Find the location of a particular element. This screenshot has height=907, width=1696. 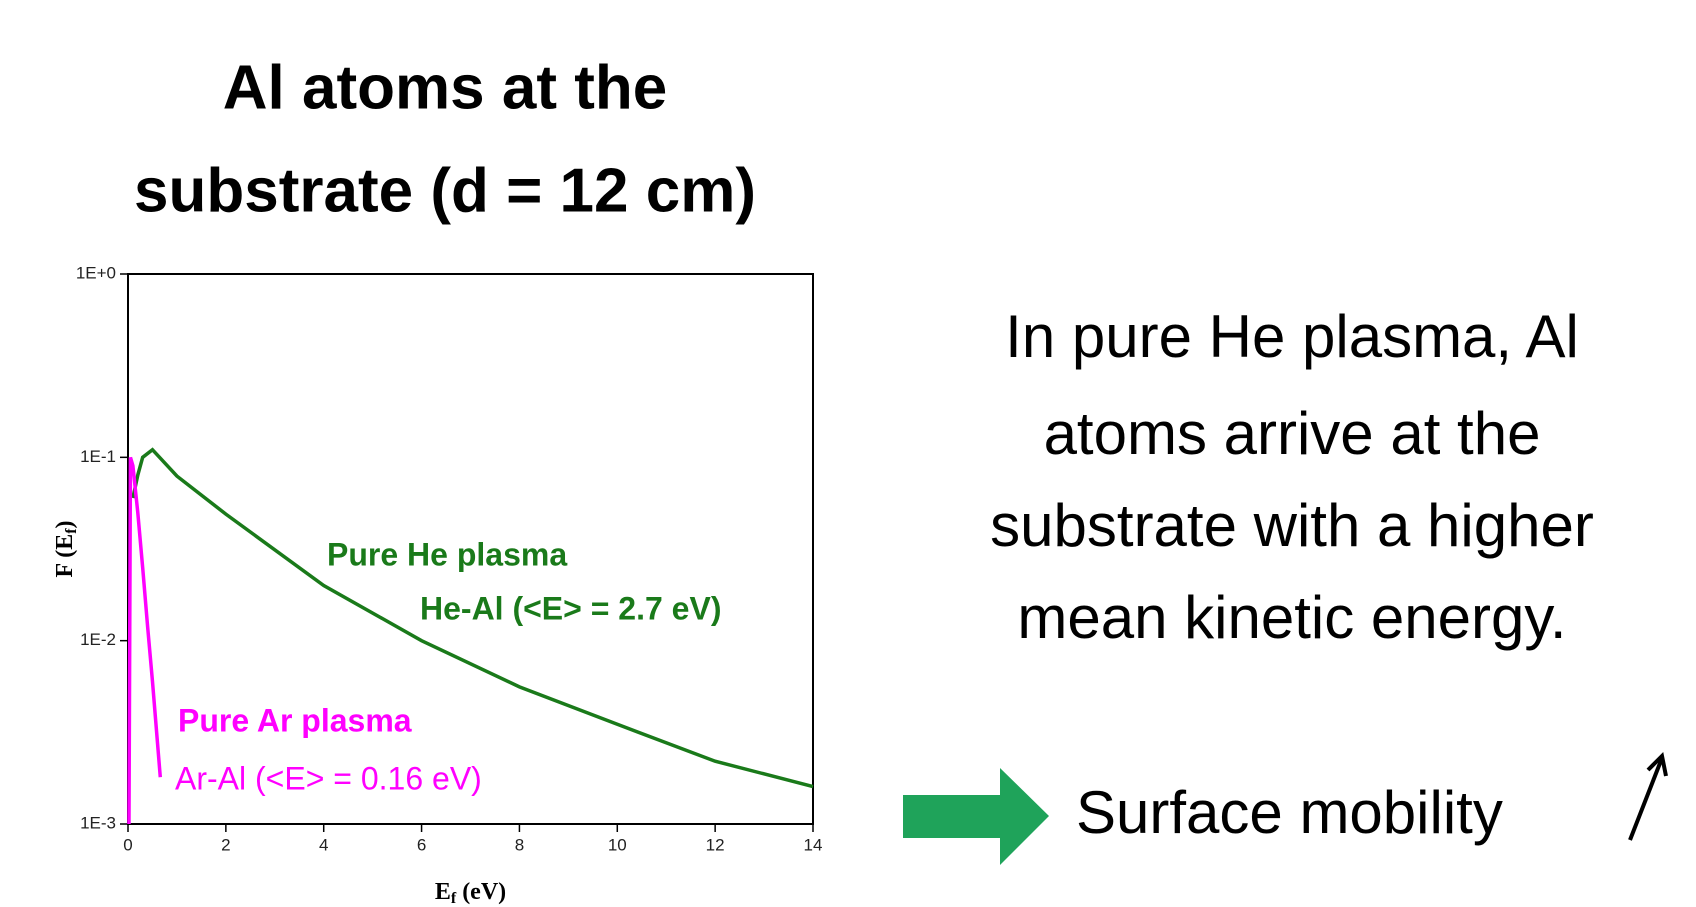

body-text: mean kinetic energy. is located at coordinates (1291, 617).